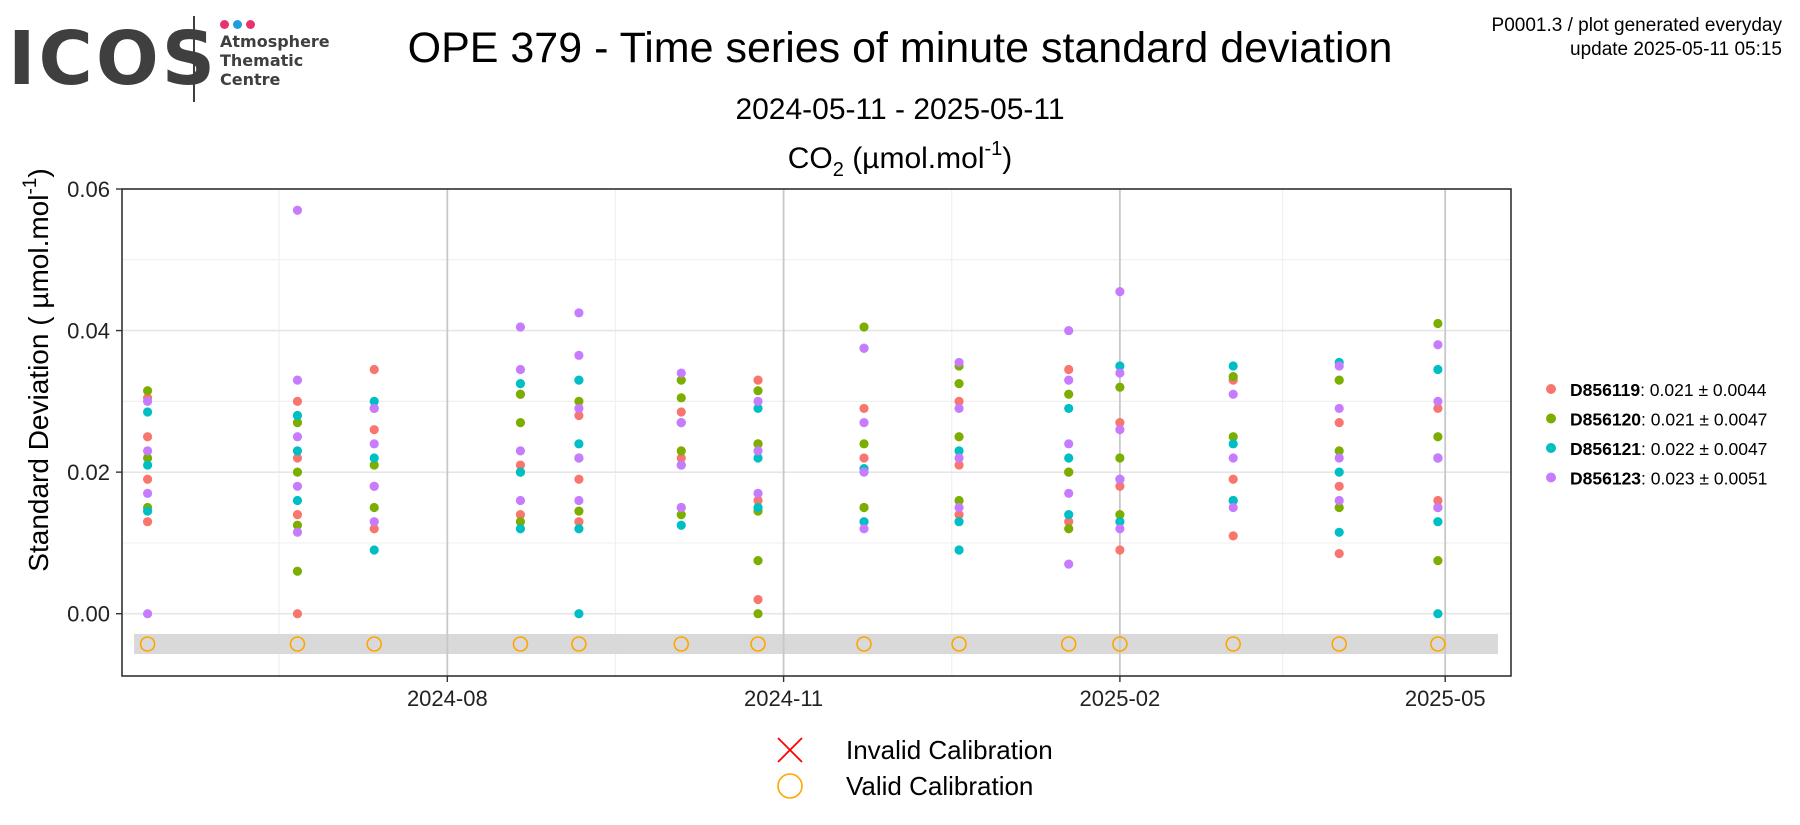 Image resolution: width=1800 pixels, height=825 pixels. Describe the element at coordinates (88, 614) in the screenshot. I see `y-tick-label: 0.00` at that location.